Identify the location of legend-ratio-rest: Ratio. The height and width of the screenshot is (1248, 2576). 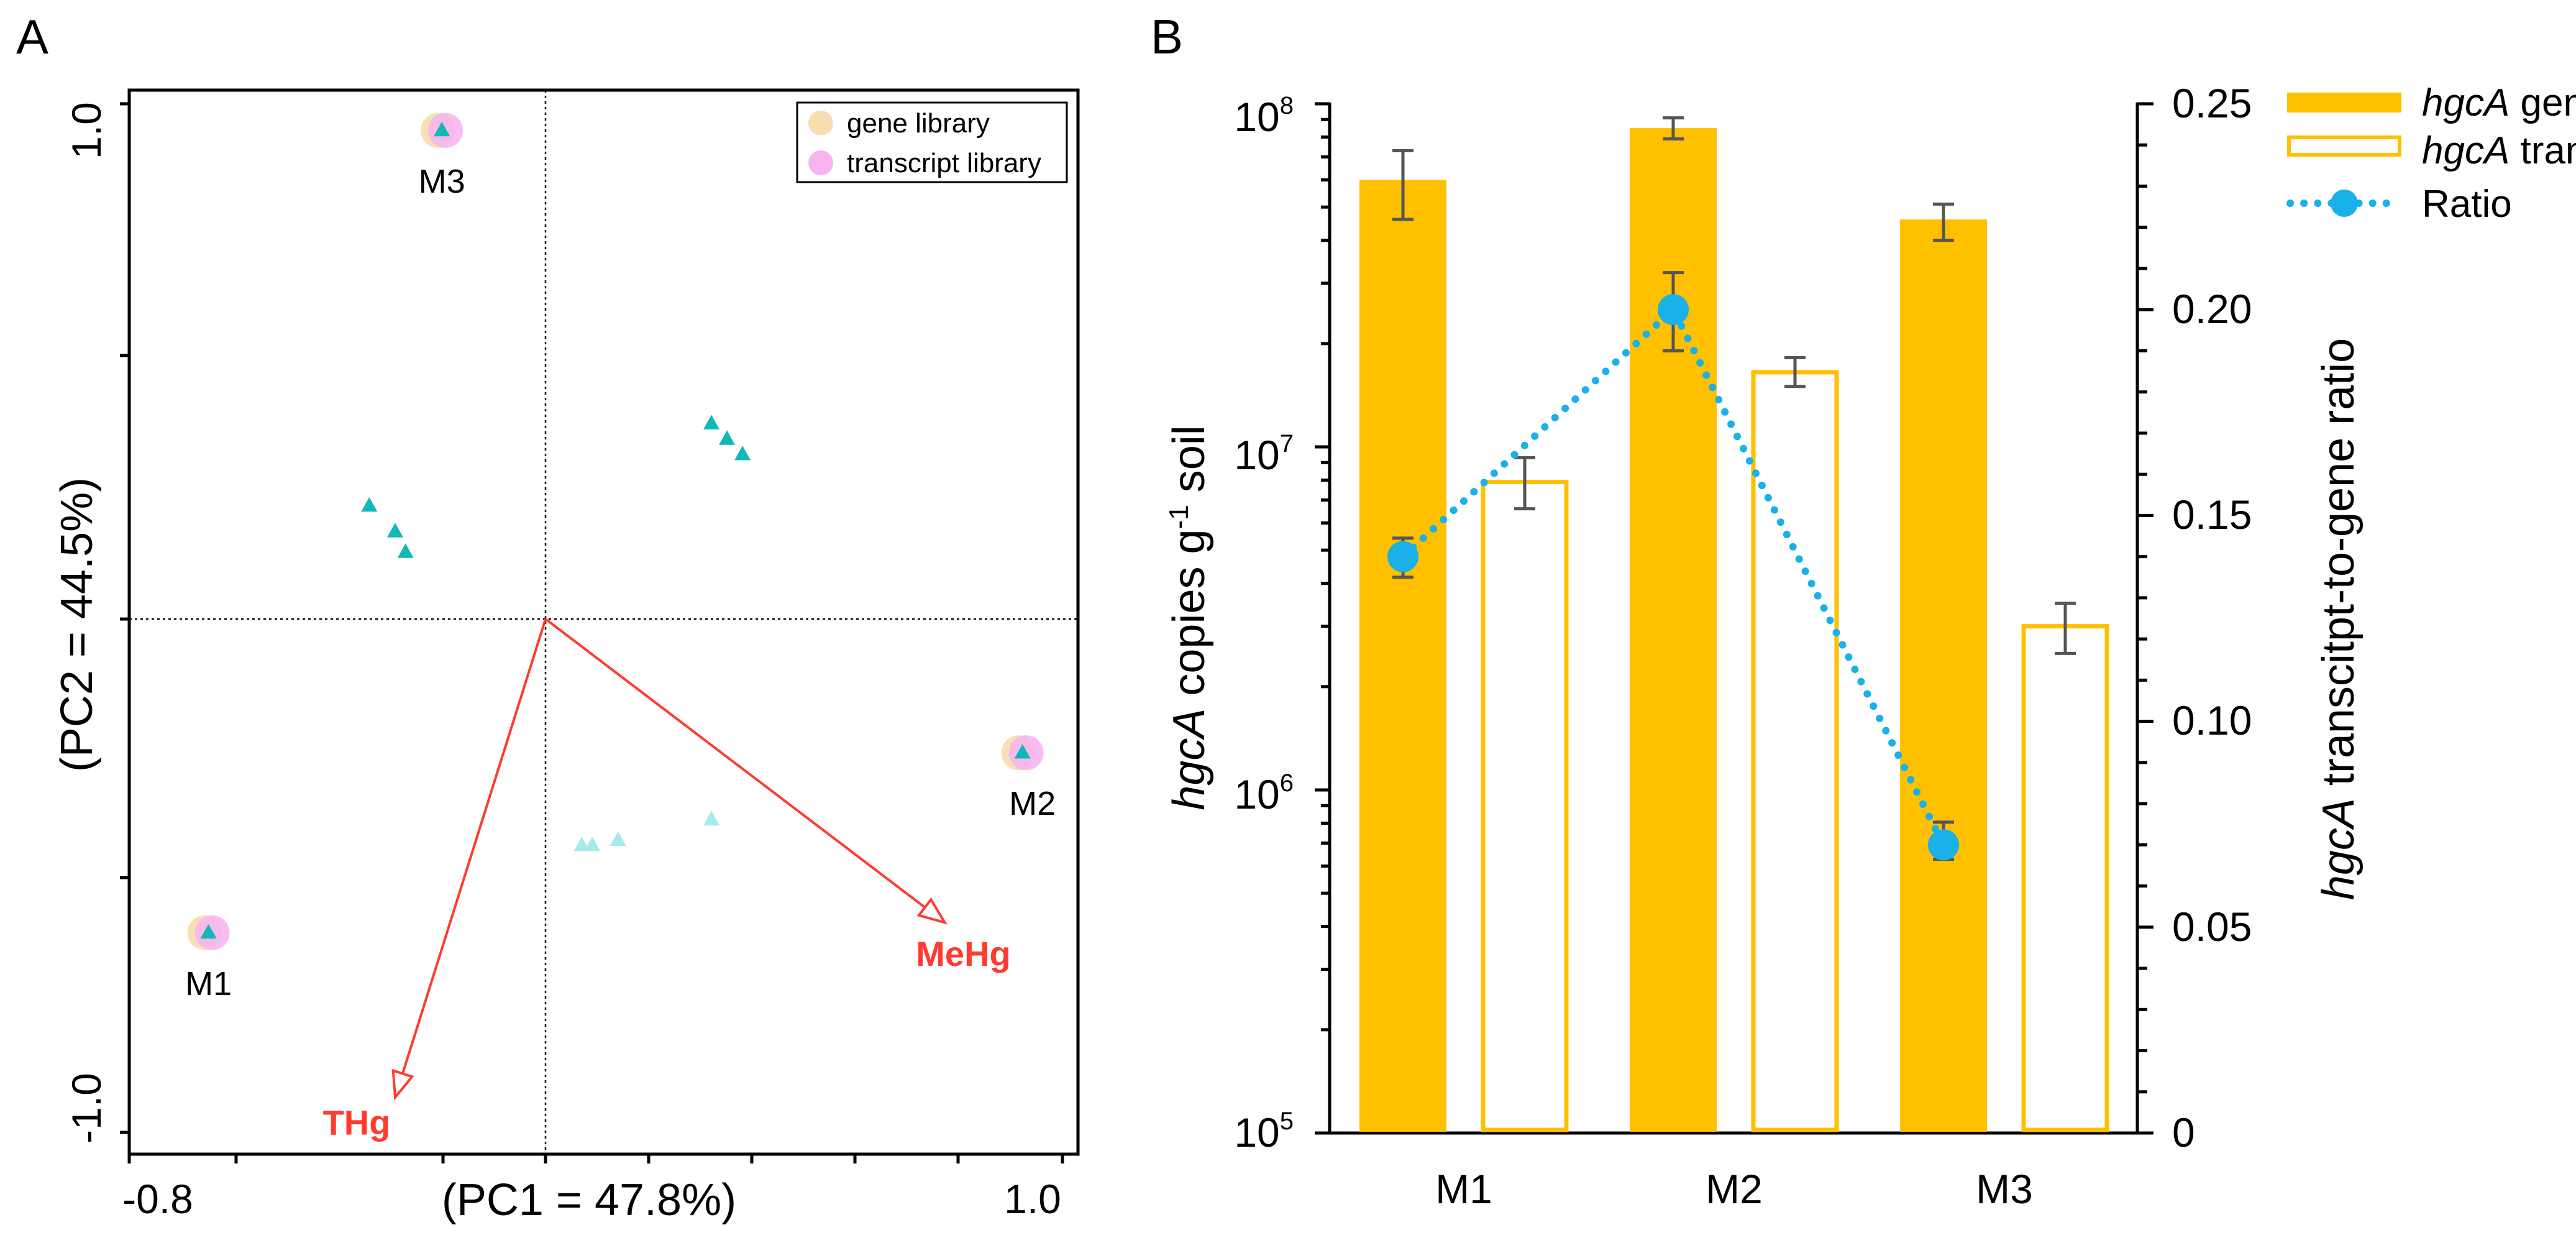
(2467, 204).